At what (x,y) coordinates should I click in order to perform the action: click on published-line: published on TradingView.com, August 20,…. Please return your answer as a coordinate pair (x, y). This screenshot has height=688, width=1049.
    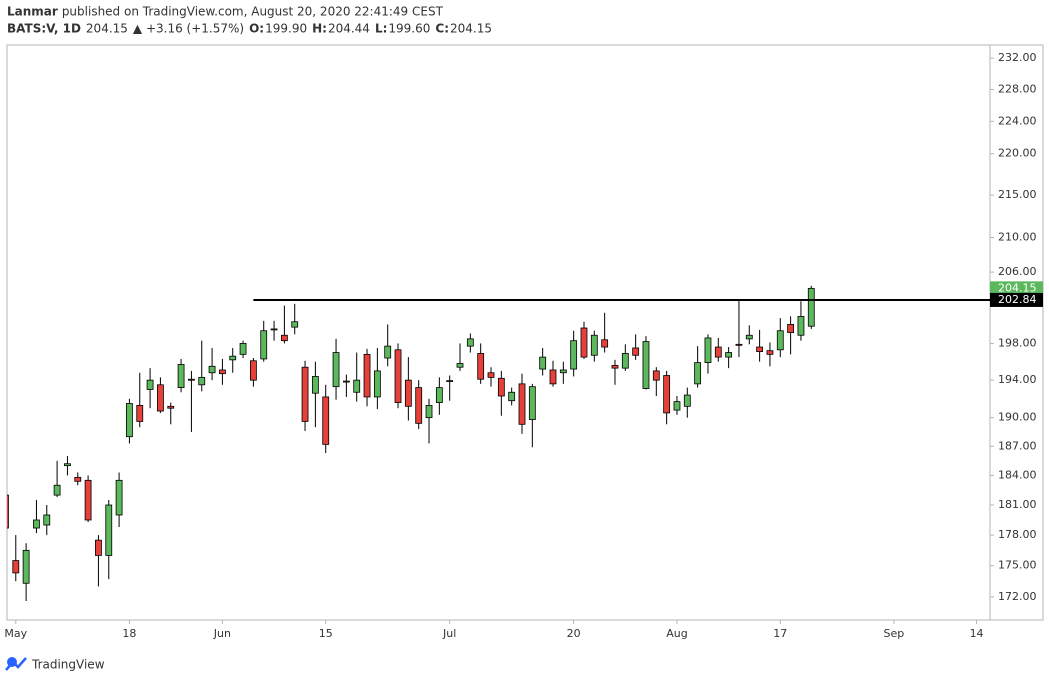
    Looking at the image, I should click on (253, 12).